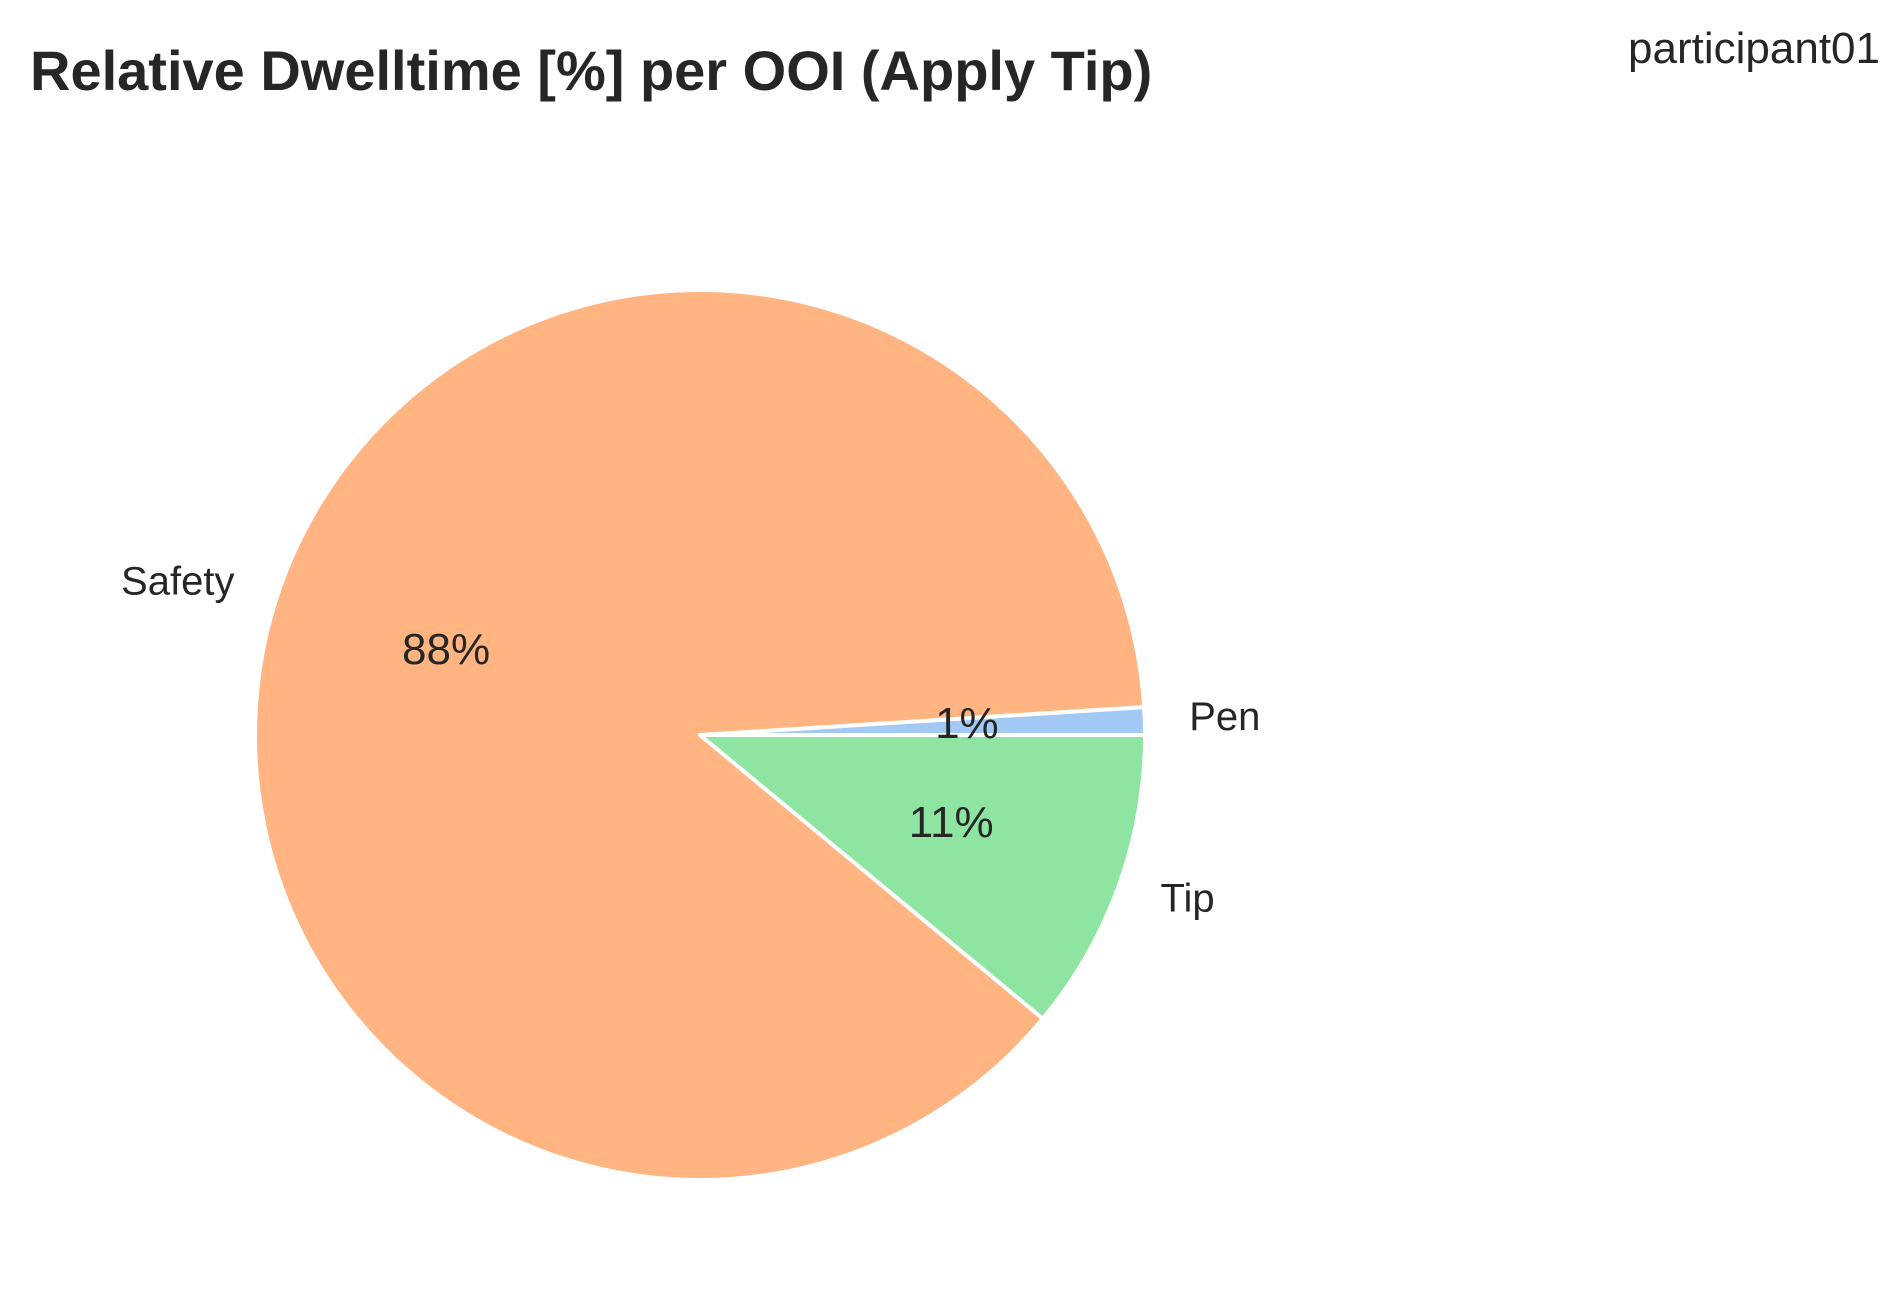 The width and height of the screenshot is (1900, 1315). What do you see at coordinates (1188, 898) in the screenshot?
I see `slice-label-tip: Tip` at bounding box center [1188, 898].